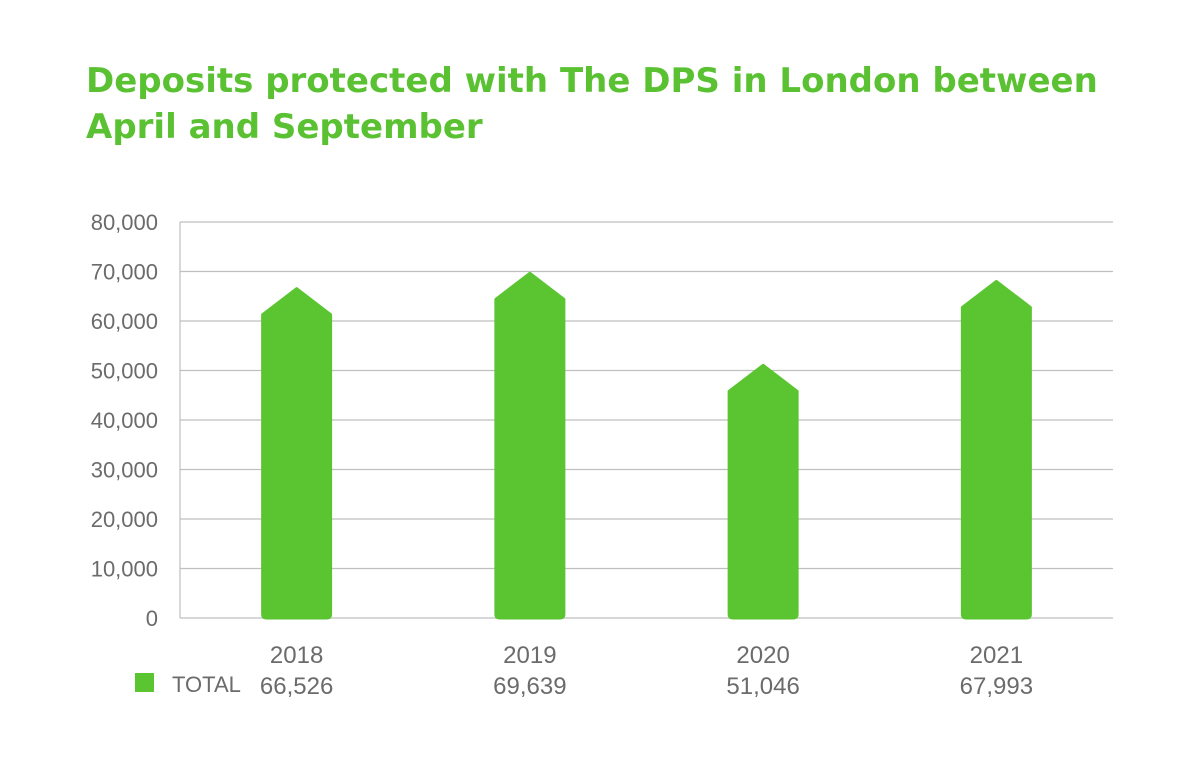 This screenshot has width=1200, height=768. I want to click on y-tick-label: 10,000, so click(124, 569).